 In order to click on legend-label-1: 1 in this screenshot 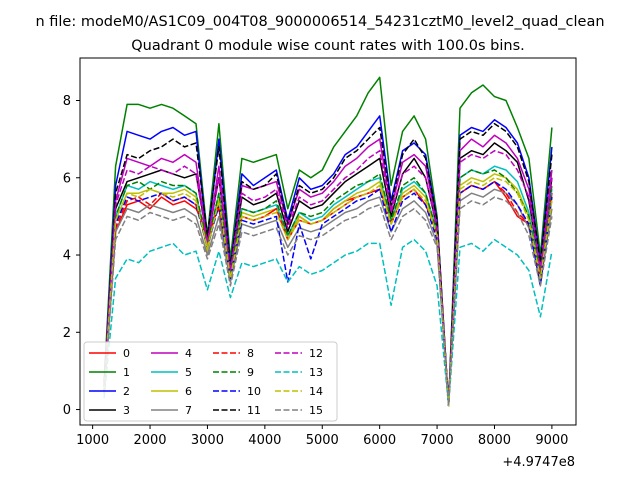, I will do `click(126, 372)`.